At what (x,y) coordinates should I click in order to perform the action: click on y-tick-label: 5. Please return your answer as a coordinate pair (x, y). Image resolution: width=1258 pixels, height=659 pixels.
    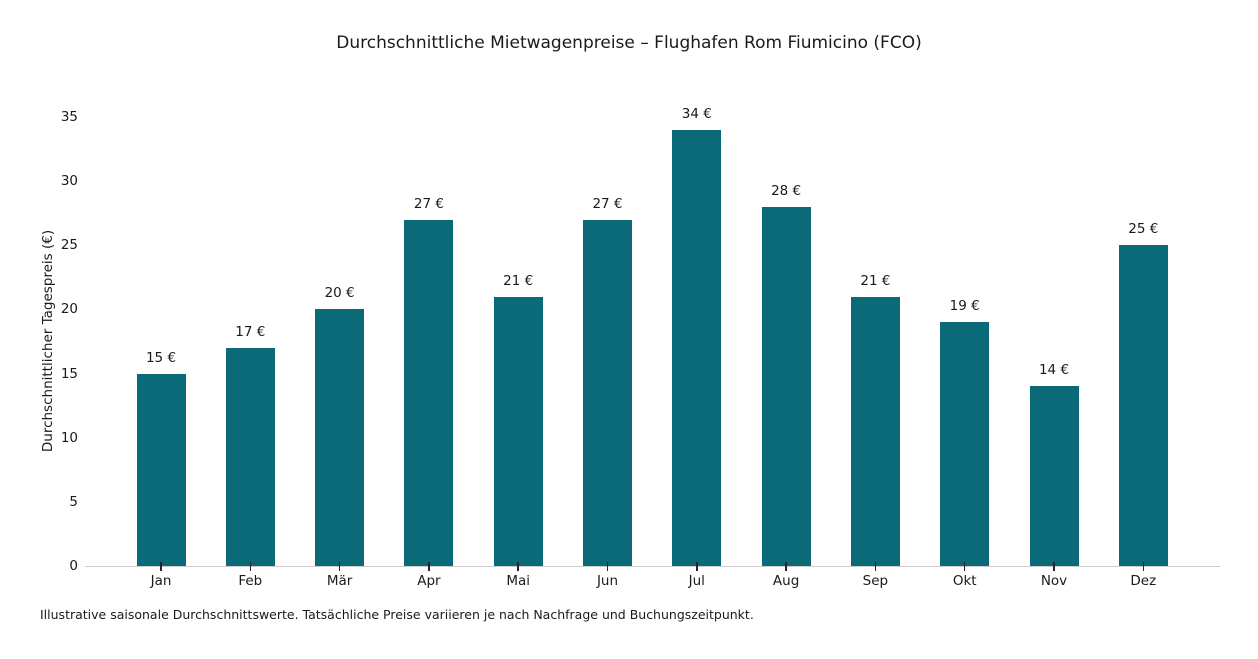
    Looking at the image, I should click on (73, 501).